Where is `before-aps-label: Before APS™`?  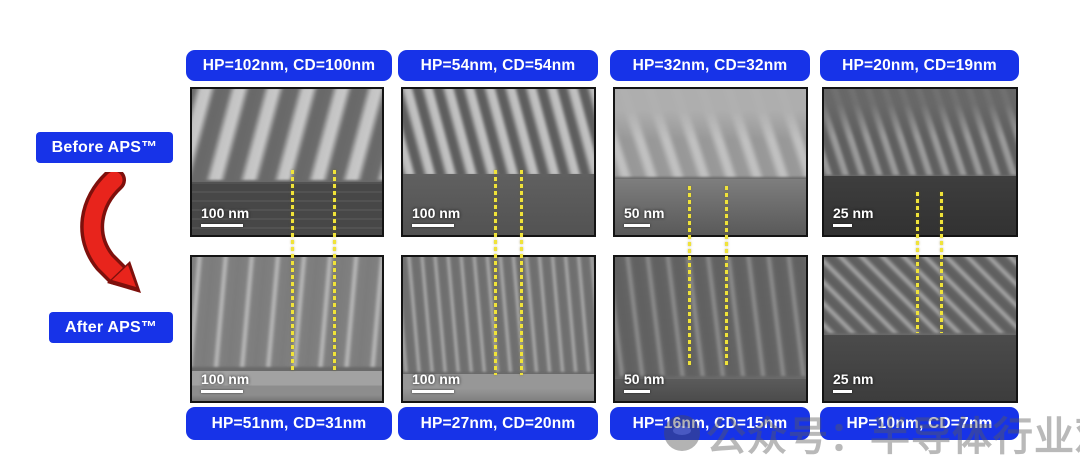
before-aps-label: Before APS™ is located at coordinates (104, 147).